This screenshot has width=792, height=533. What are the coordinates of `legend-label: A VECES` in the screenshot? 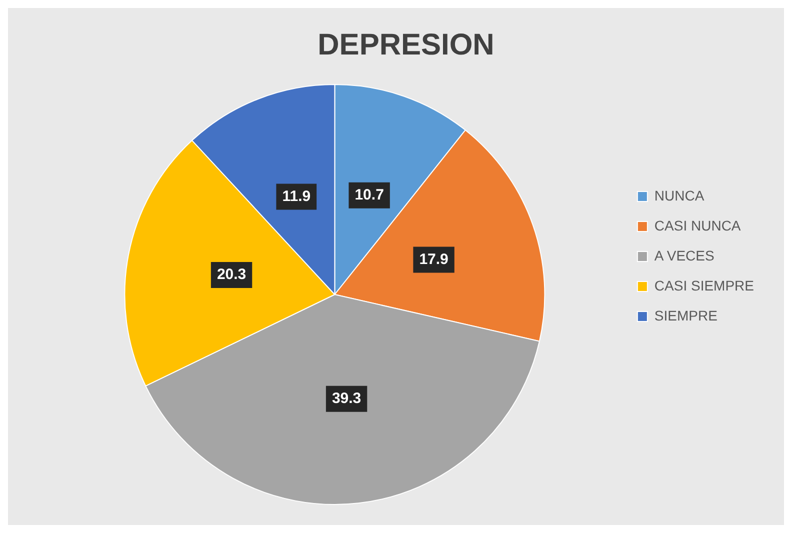 It's located at (684, 255).